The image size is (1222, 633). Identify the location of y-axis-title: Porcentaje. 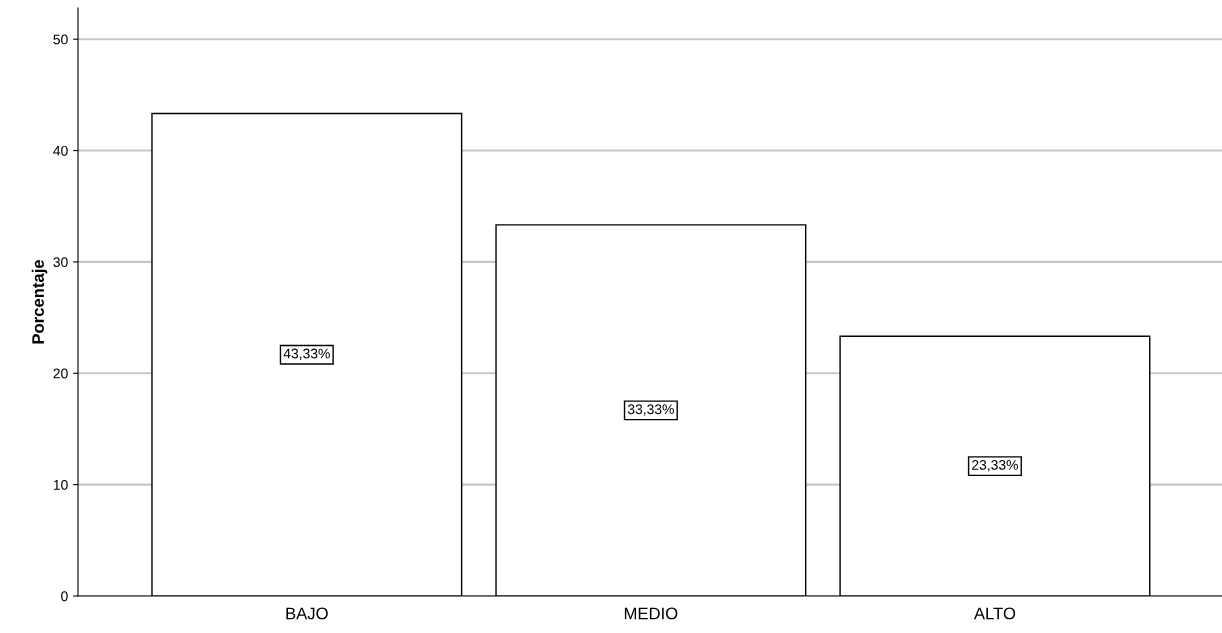
(39, 301).